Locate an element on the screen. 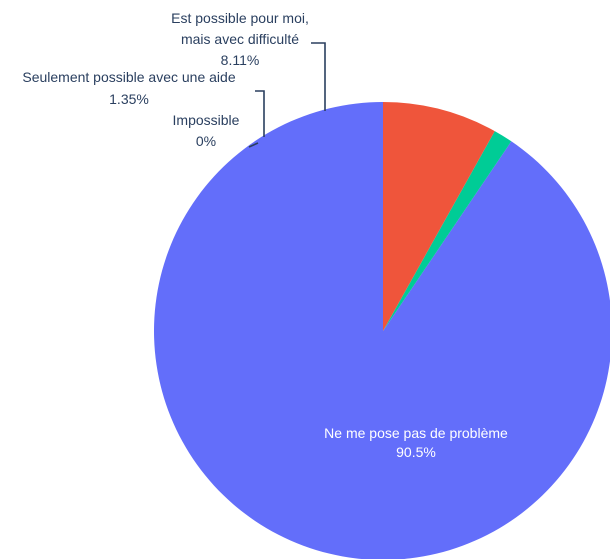 The width and height of the screenshot is (610, 559). slice-label-impossible: Impossible 0% is located at coordinates (216, 130).